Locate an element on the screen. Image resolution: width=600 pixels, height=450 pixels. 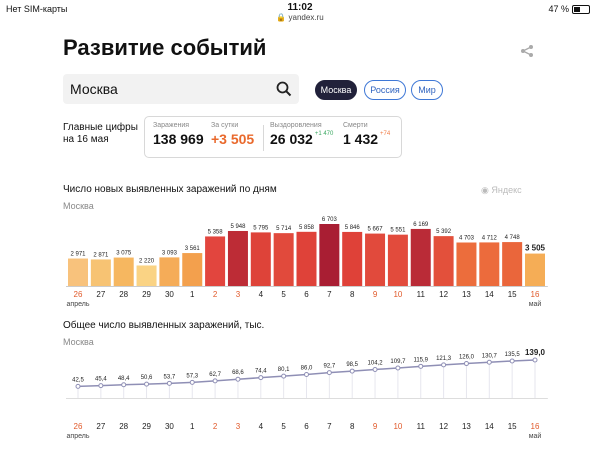
data-label: 50,6 is located at coordinates (147, 378).